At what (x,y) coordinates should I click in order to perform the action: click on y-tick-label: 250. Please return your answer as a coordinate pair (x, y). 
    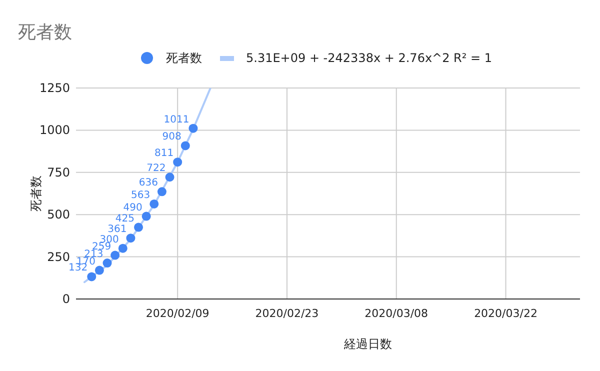
    Looking at the image, I should click on (58, 257).